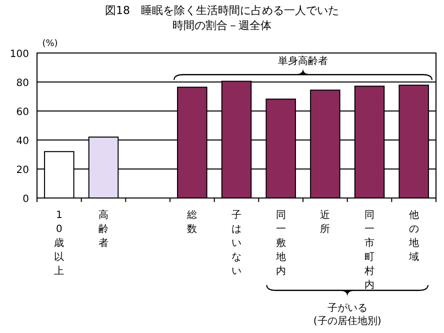  Describe the element at coordinates (280, 243) in the screenshot. I see `x-tick-label: 同一敷地内` at that location.